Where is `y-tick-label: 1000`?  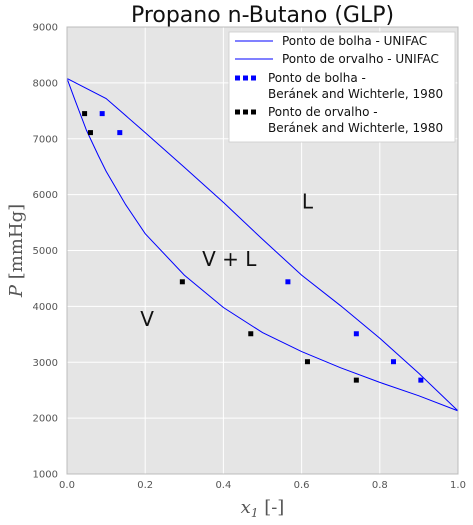 y-tick-label: 1000 is located at coordinates (45, 475).